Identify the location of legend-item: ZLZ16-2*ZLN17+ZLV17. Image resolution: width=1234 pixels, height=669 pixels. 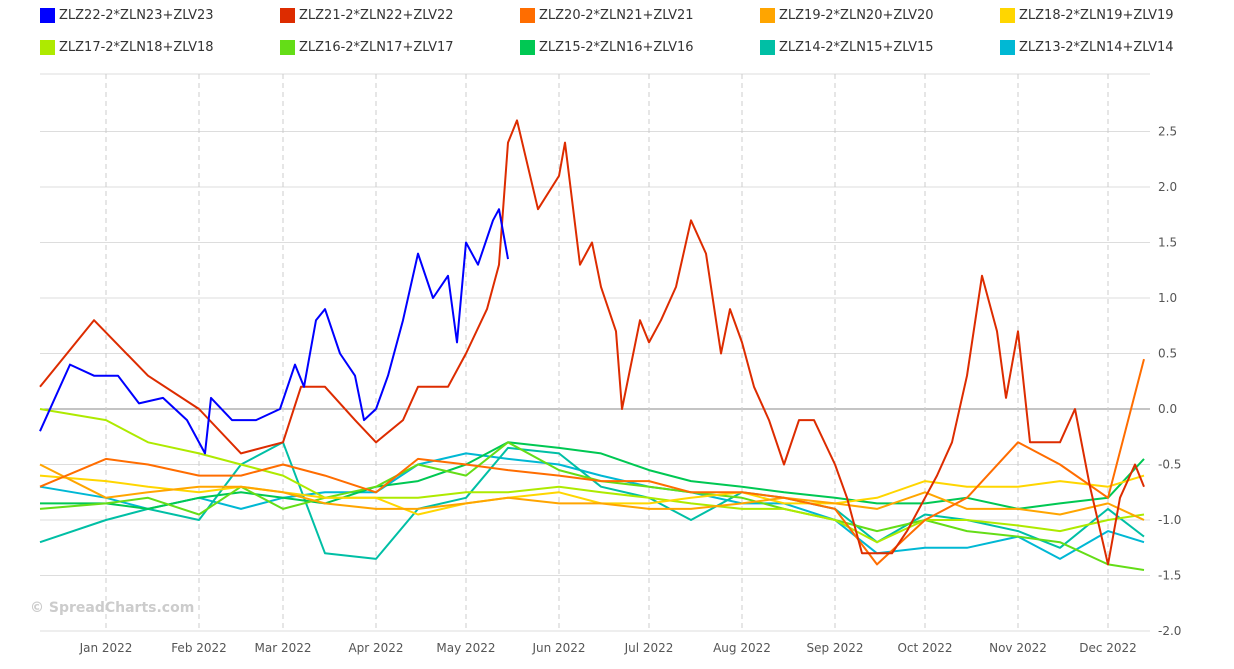
(367, 47).